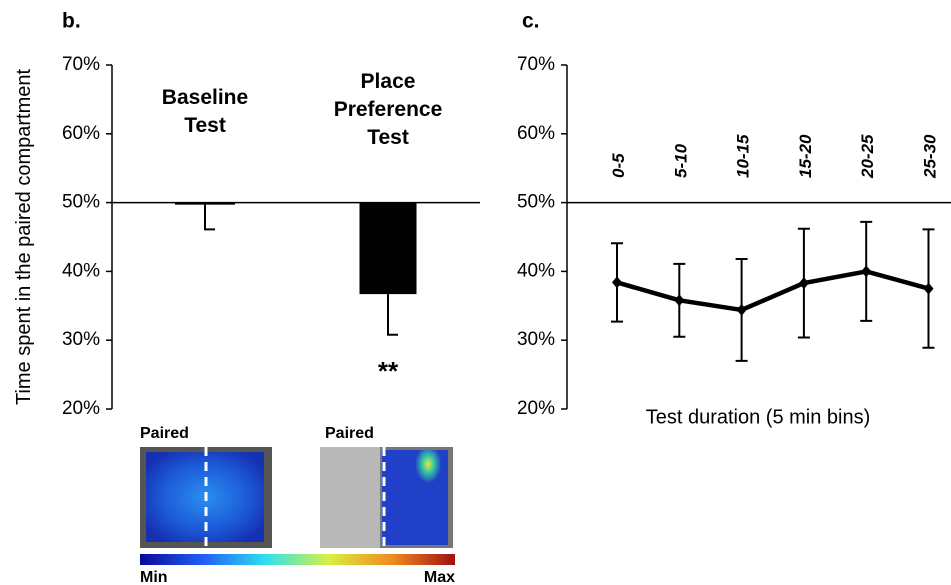 This screenshot has width=951, height=585. I want to click on category-label: Baseline Test, so click(205, 111).